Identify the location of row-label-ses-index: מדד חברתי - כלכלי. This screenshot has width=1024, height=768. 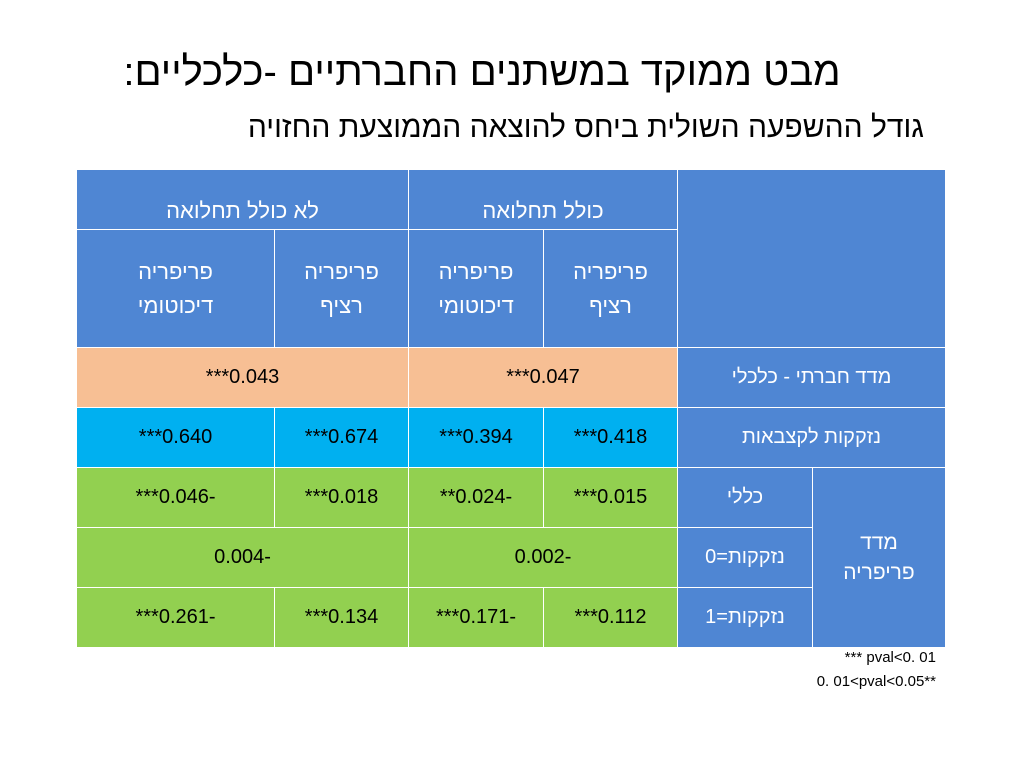
(812, 378).